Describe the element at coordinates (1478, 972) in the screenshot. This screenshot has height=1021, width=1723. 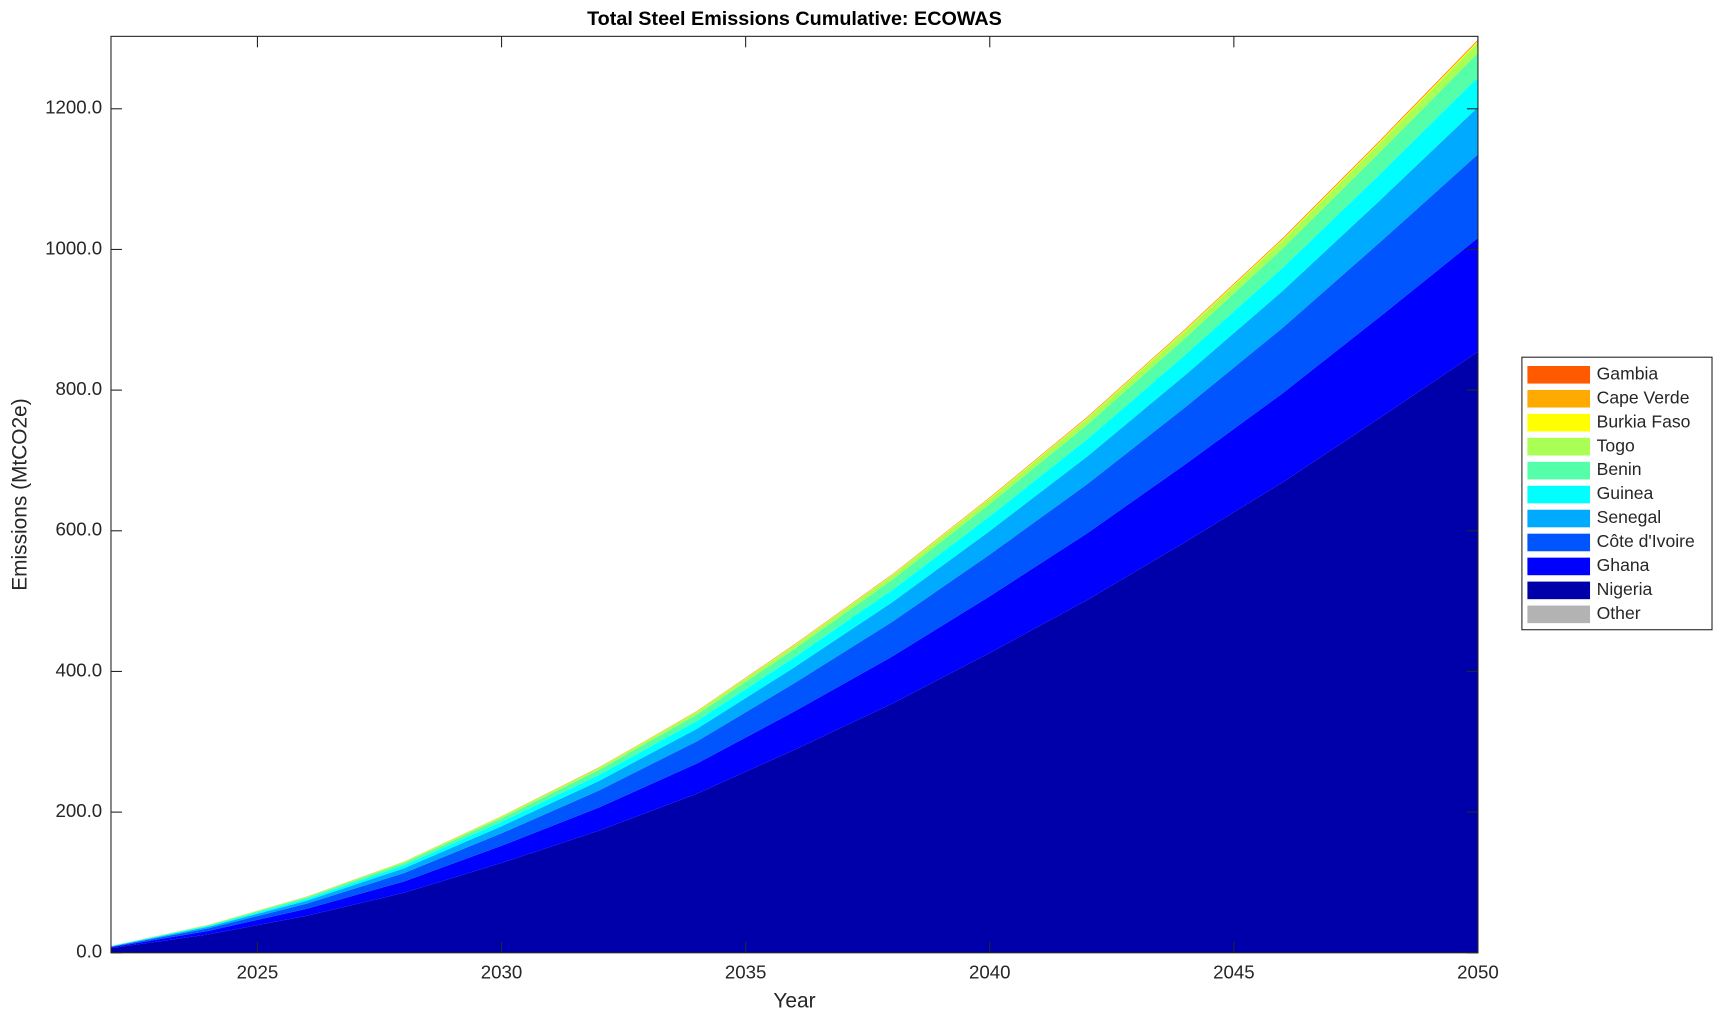
I see `x-tick-label: 2050` at that location.